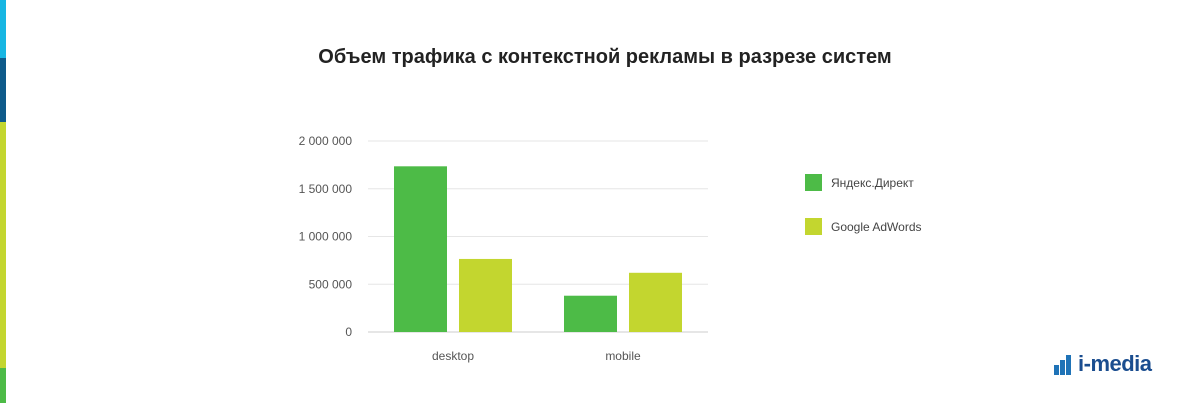 This screenshot has width=1200, height=403. I want to click on stripe-green, so click(3, 385).